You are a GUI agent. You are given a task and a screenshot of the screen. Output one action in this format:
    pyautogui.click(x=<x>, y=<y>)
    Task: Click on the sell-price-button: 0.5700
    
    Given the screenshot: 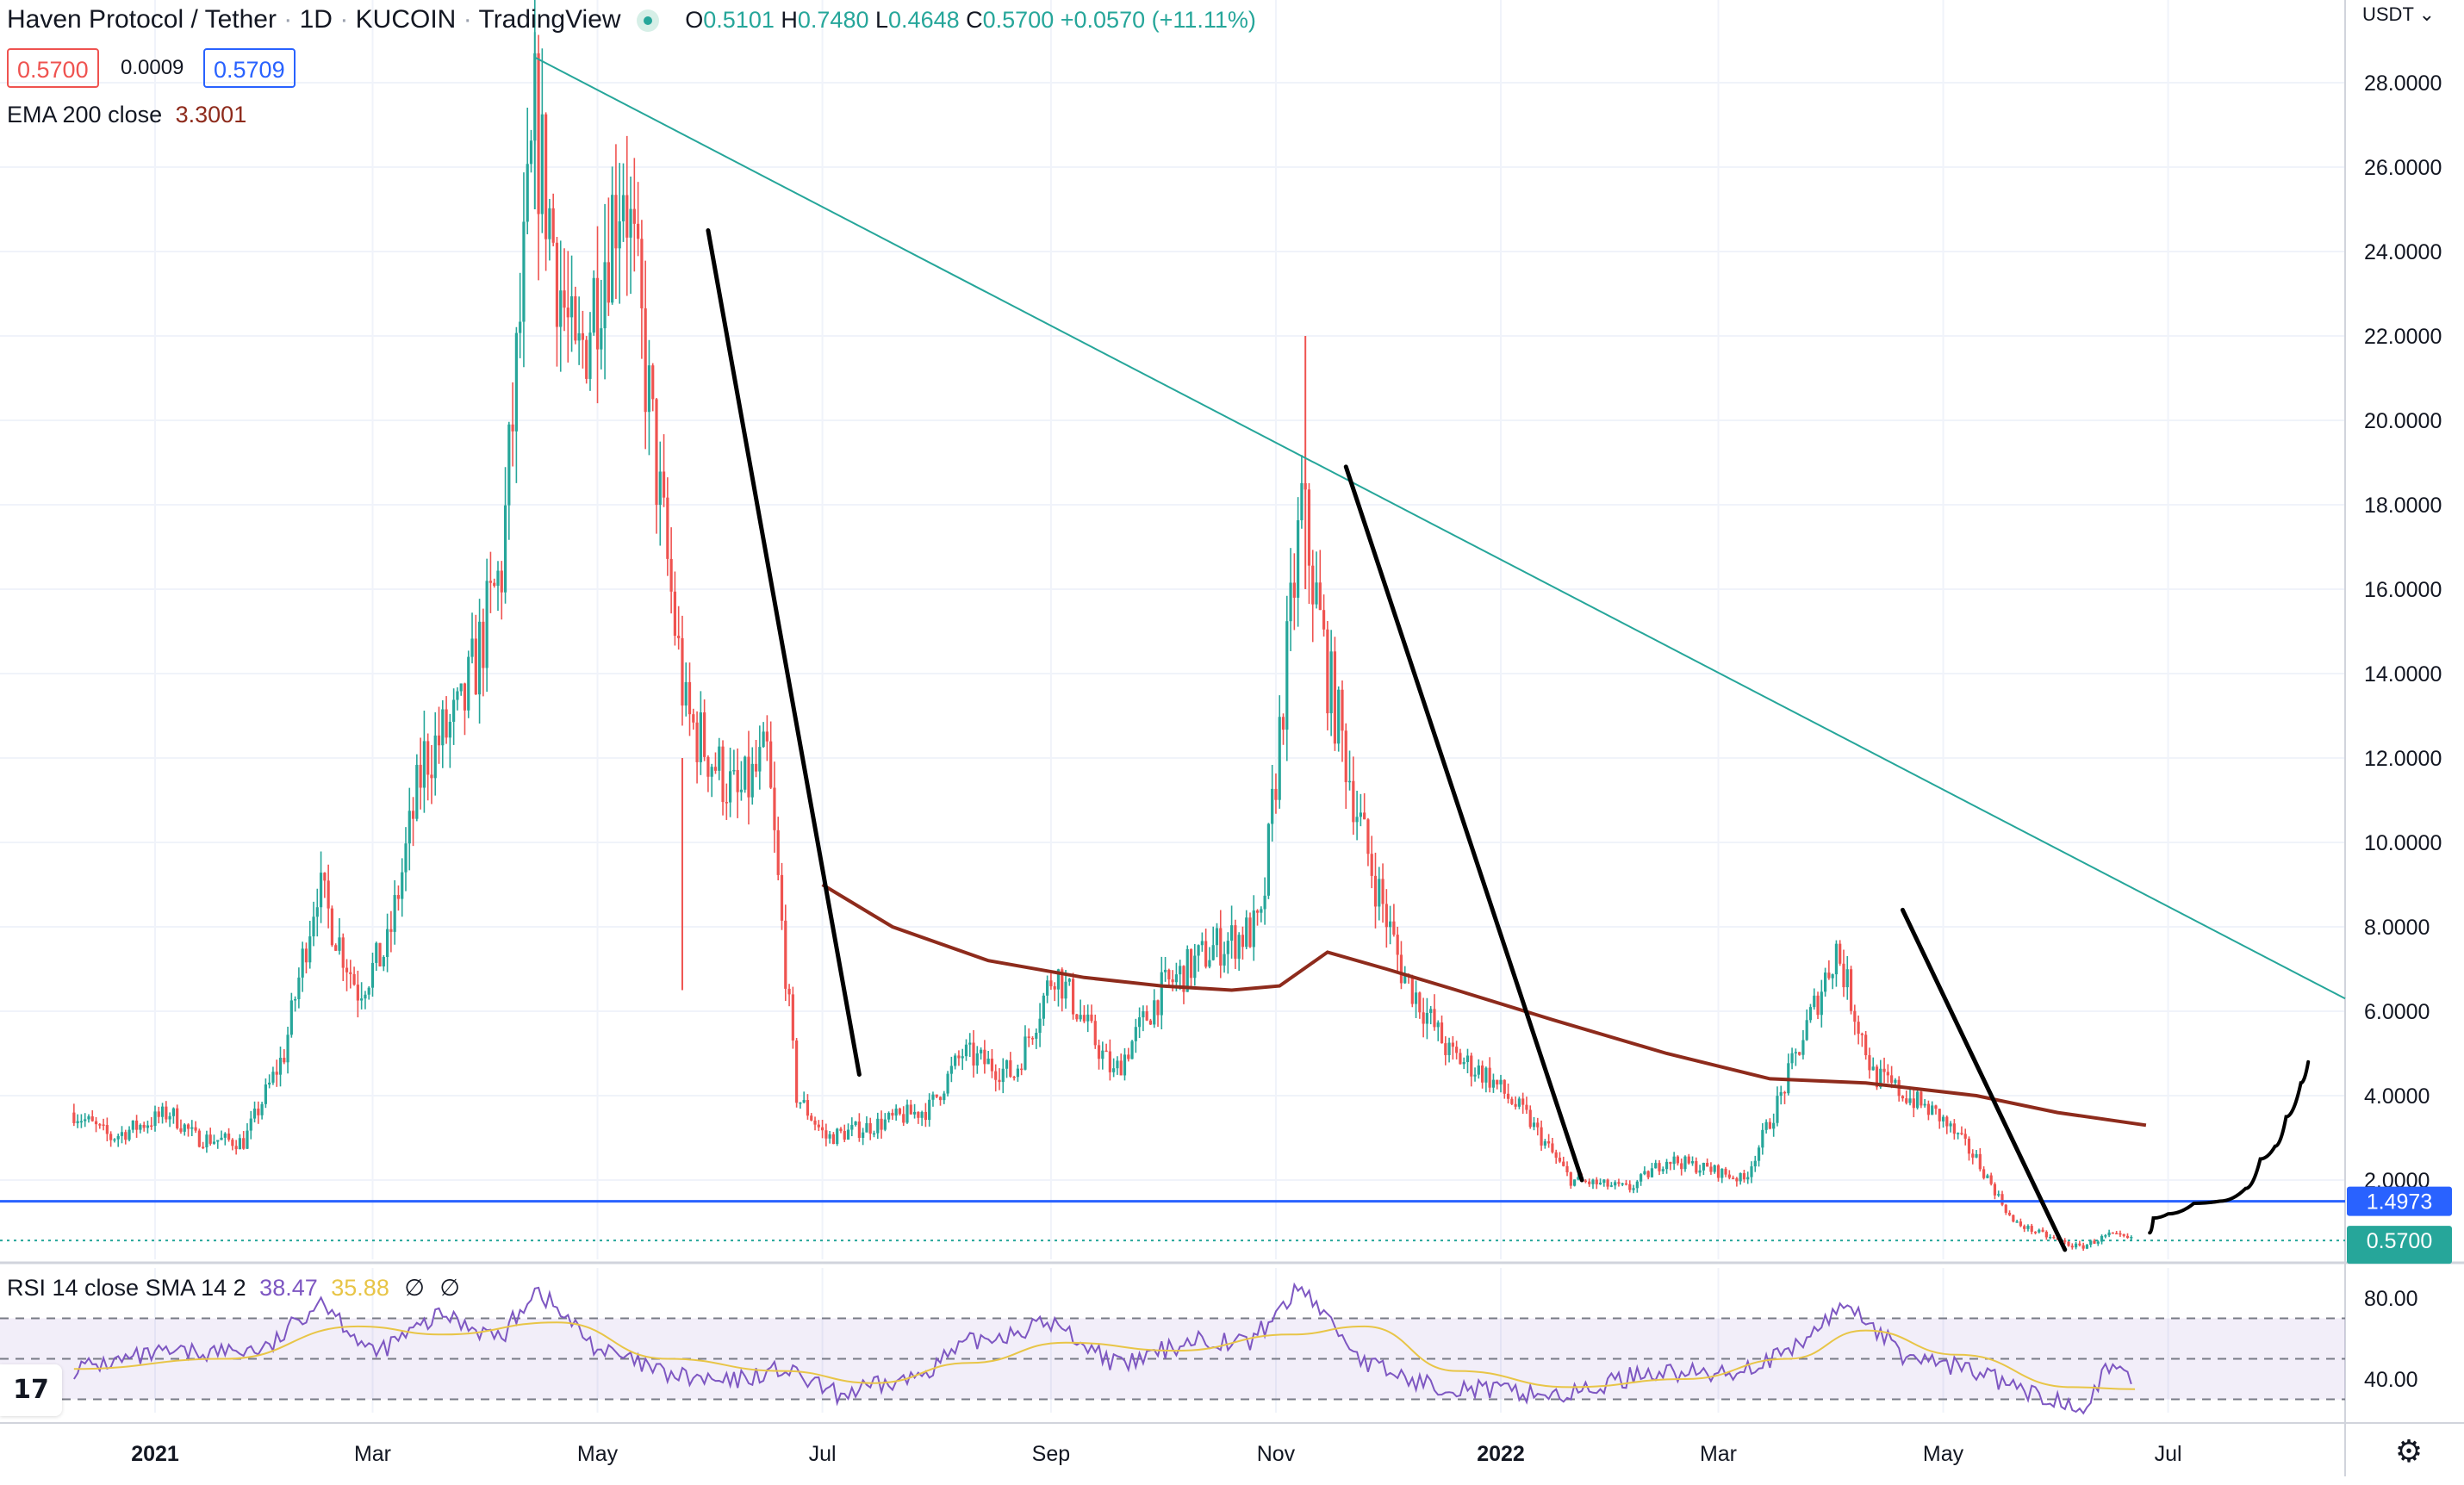 What is the action you would take?
    pyautogui.click(x=53, y=68)
    